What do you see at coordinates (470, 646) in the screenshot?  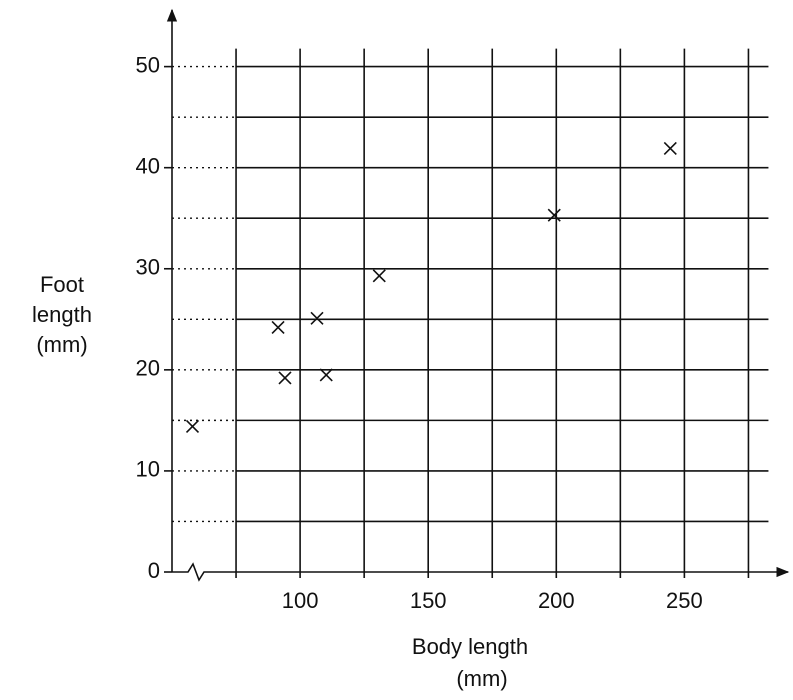 I see `x-axis-label: Body length` at bounding box center [470, 646].